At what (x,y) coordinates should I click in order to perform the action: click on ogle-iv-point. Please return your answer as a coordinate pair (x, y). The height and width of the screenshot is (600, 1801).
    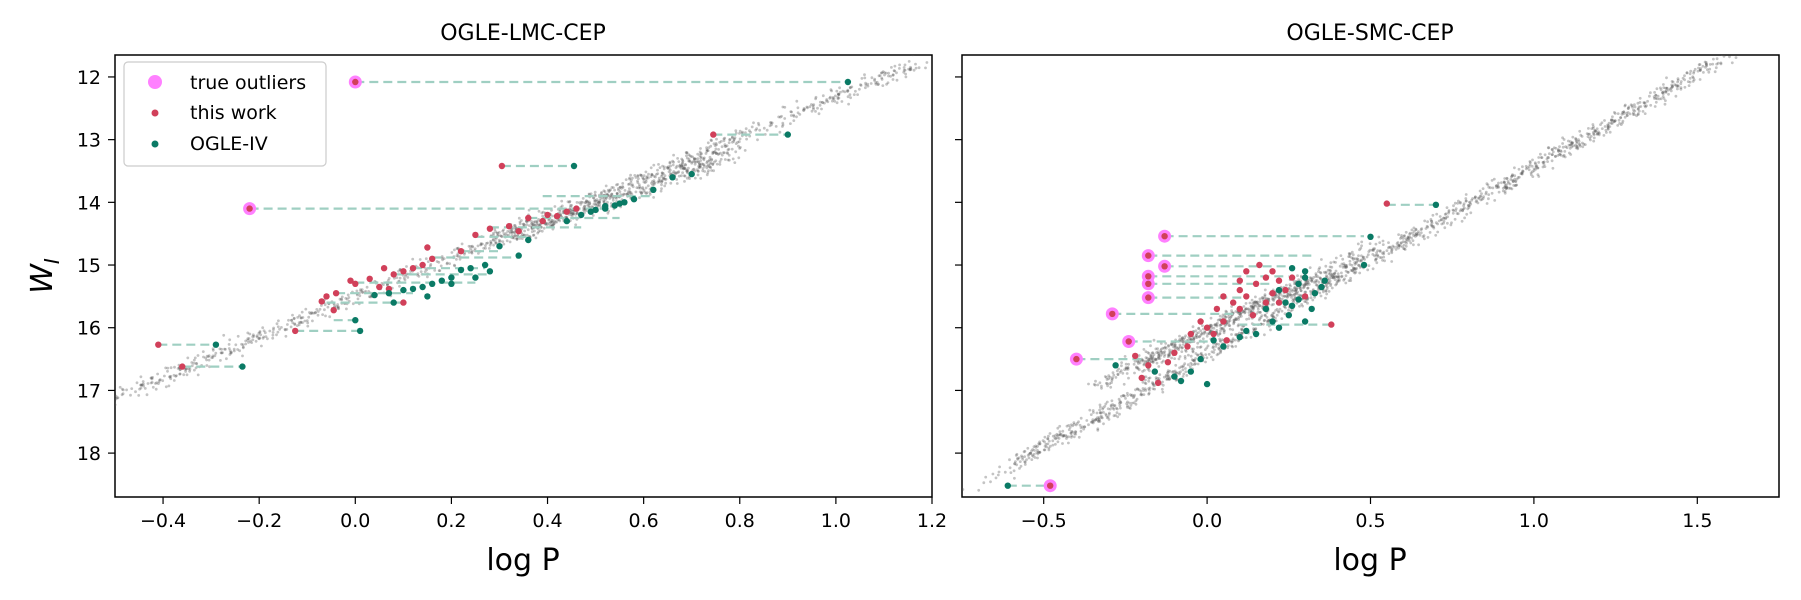
    Looking at the image, I should click on (1181, 381).